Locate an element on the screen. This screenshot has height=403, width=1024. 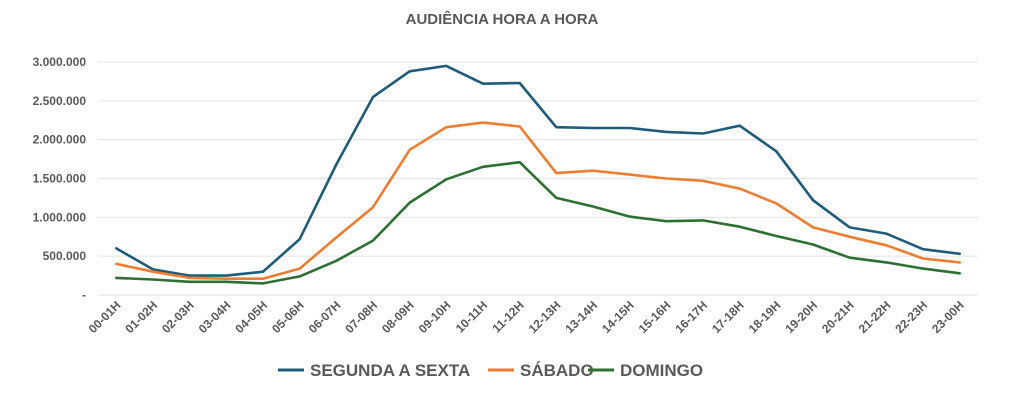
x-tick-label: 22-23H is located at coordinates (911, 317).